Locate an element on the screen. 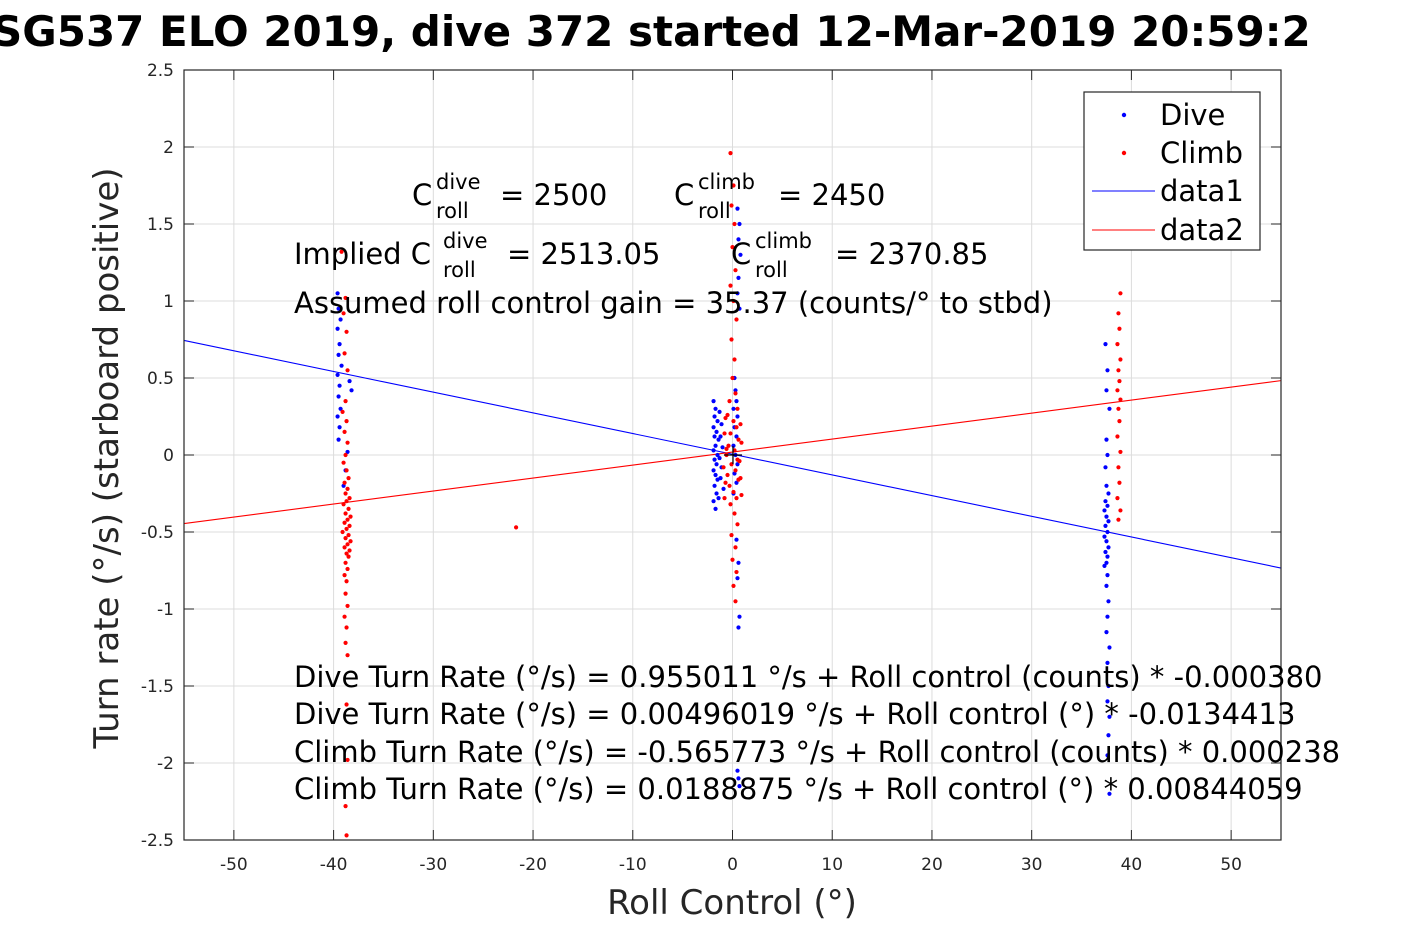 The image size is (1417, 945). legend-dive-marker is located at coordinates (1124, 115).